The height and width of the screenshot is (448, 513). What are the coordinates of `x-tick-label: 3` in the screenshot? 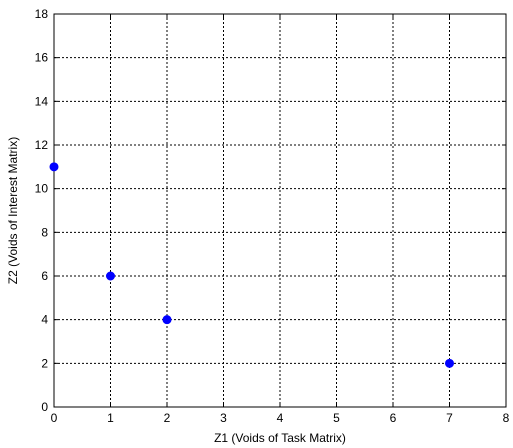 It's located at (223, 418).